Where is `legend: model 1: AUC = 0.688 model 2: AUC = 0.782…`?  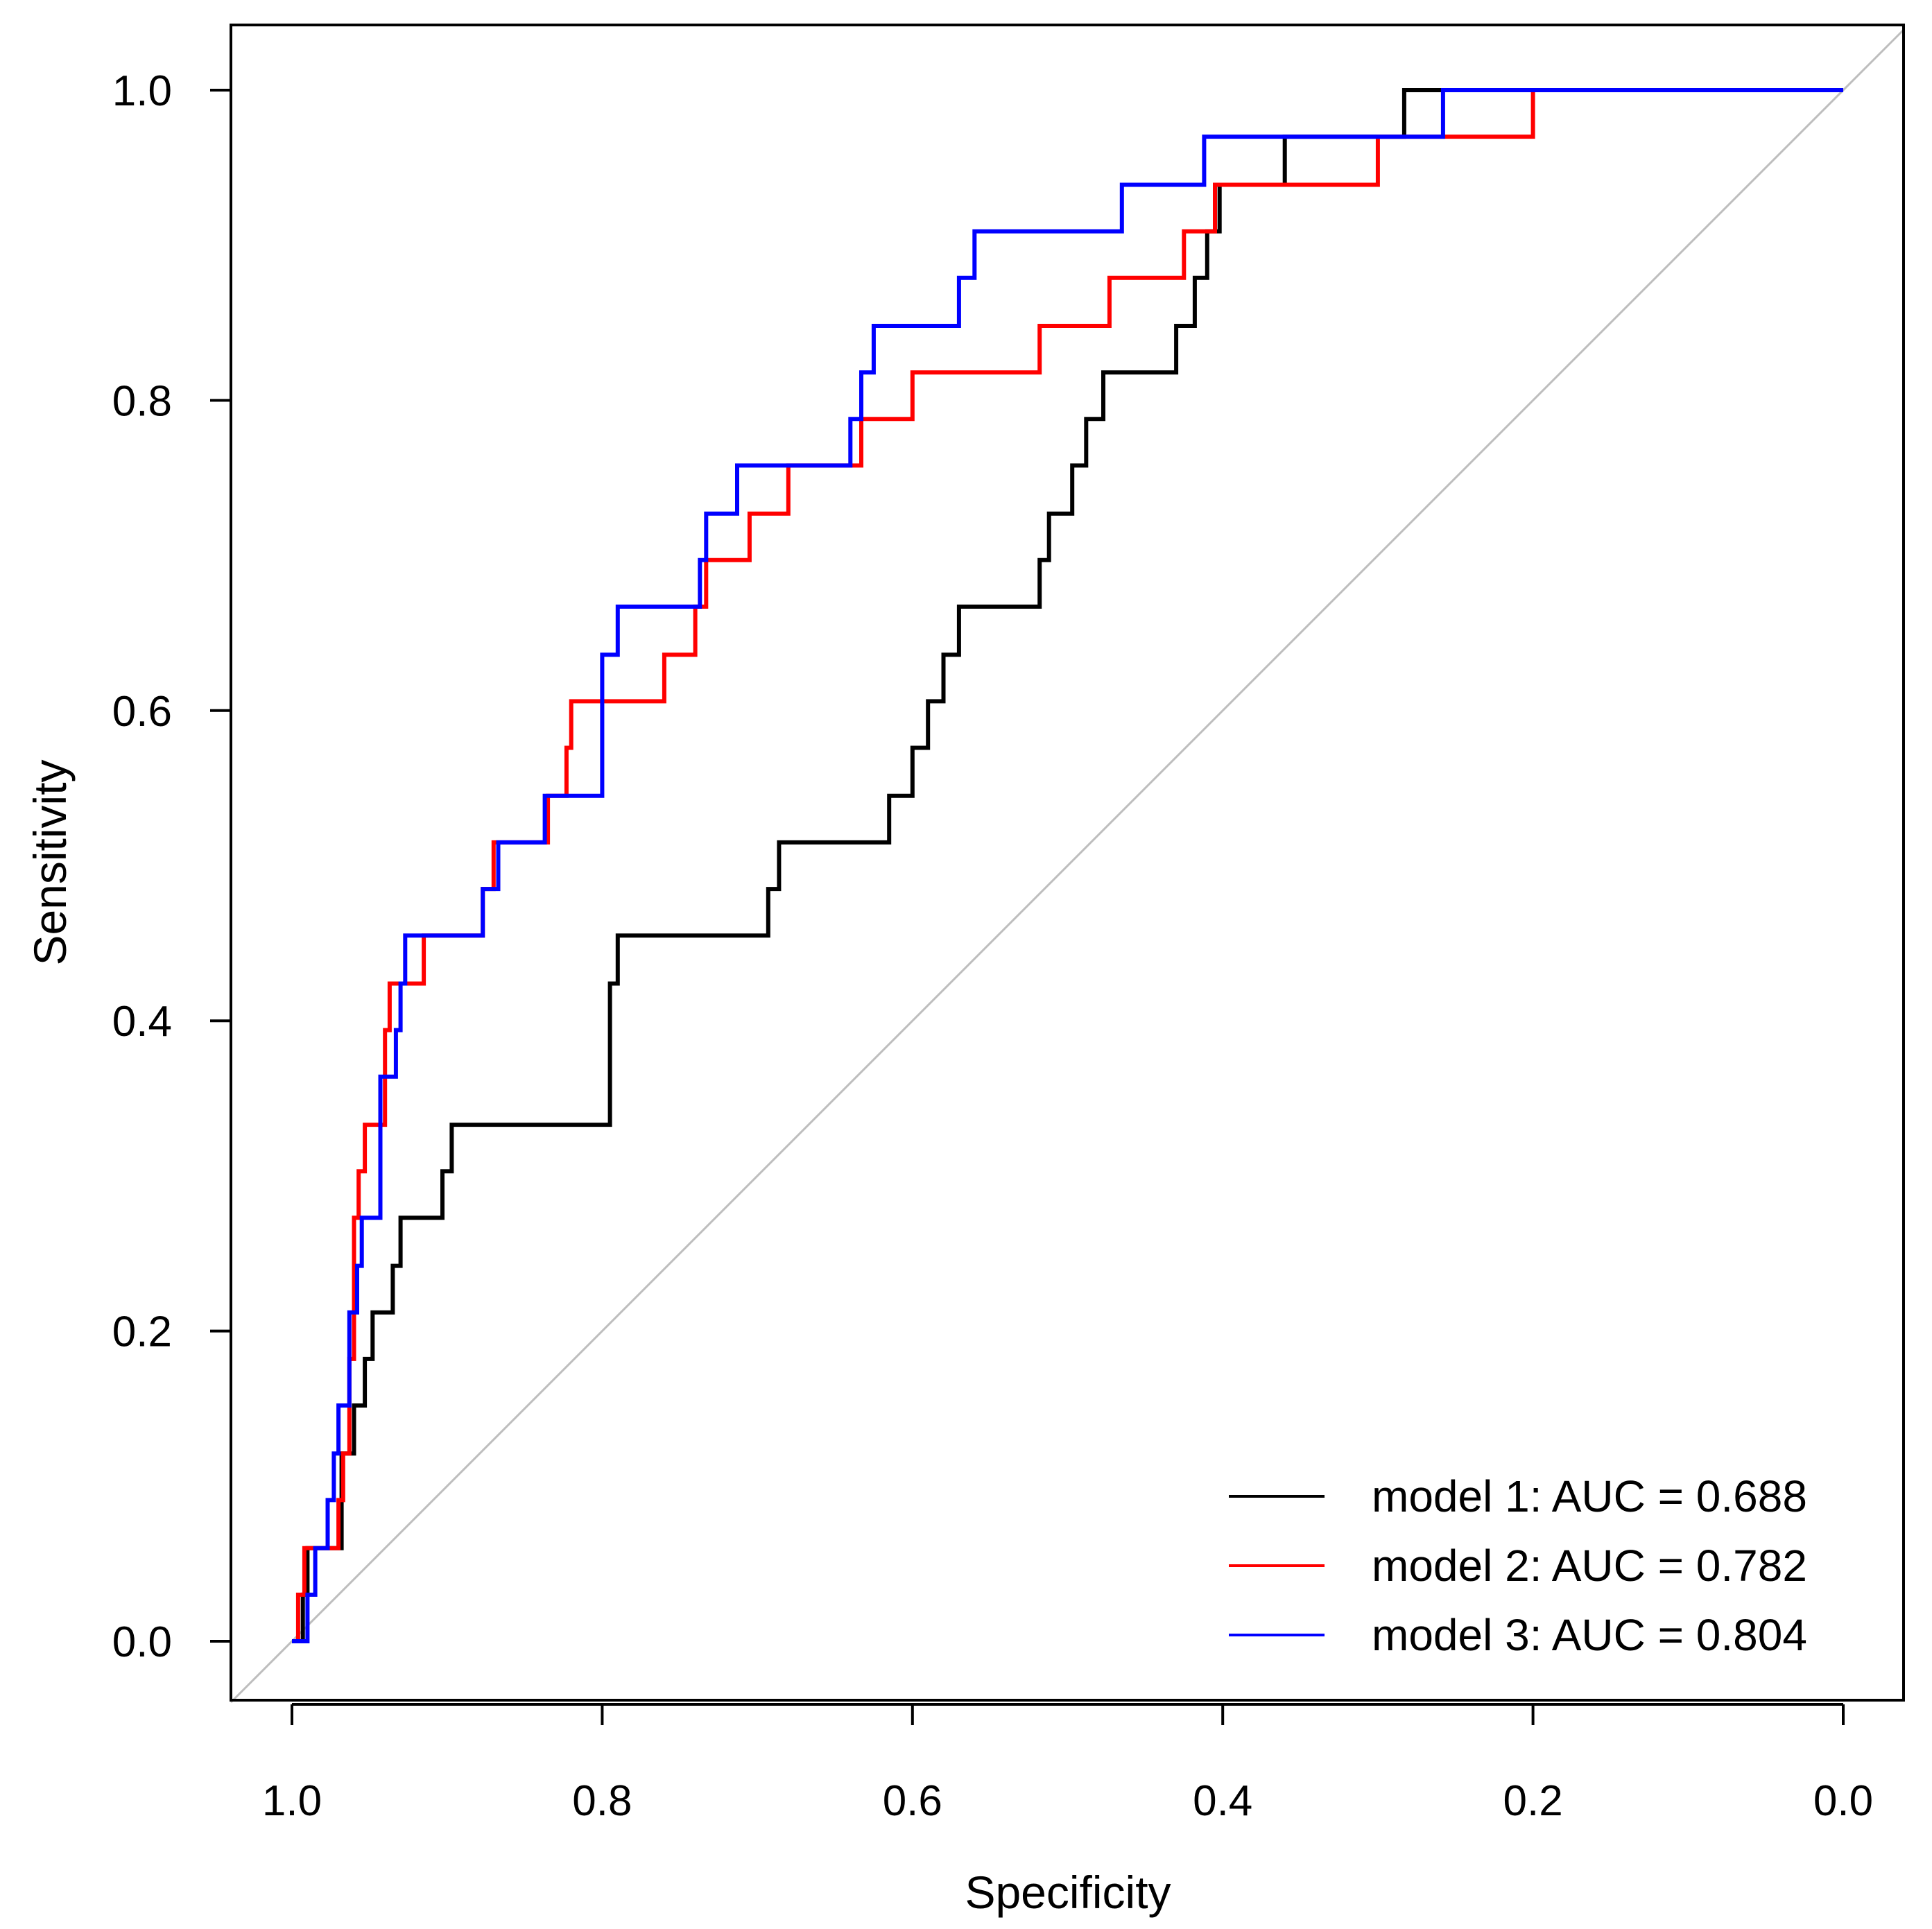
legend: model 1: AUC = 0.688 model 2: AUC = 0.782… is located at coordinates (1518, 1565).